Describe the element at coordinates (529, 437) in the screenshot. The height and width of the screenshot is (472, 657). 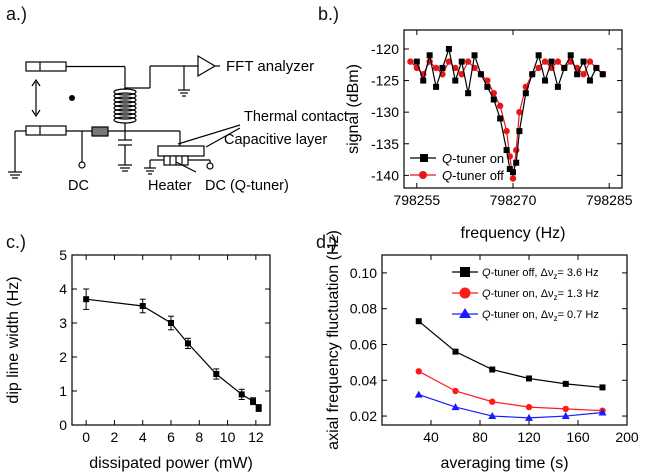
I see `x-tick-label: 120` at that location.